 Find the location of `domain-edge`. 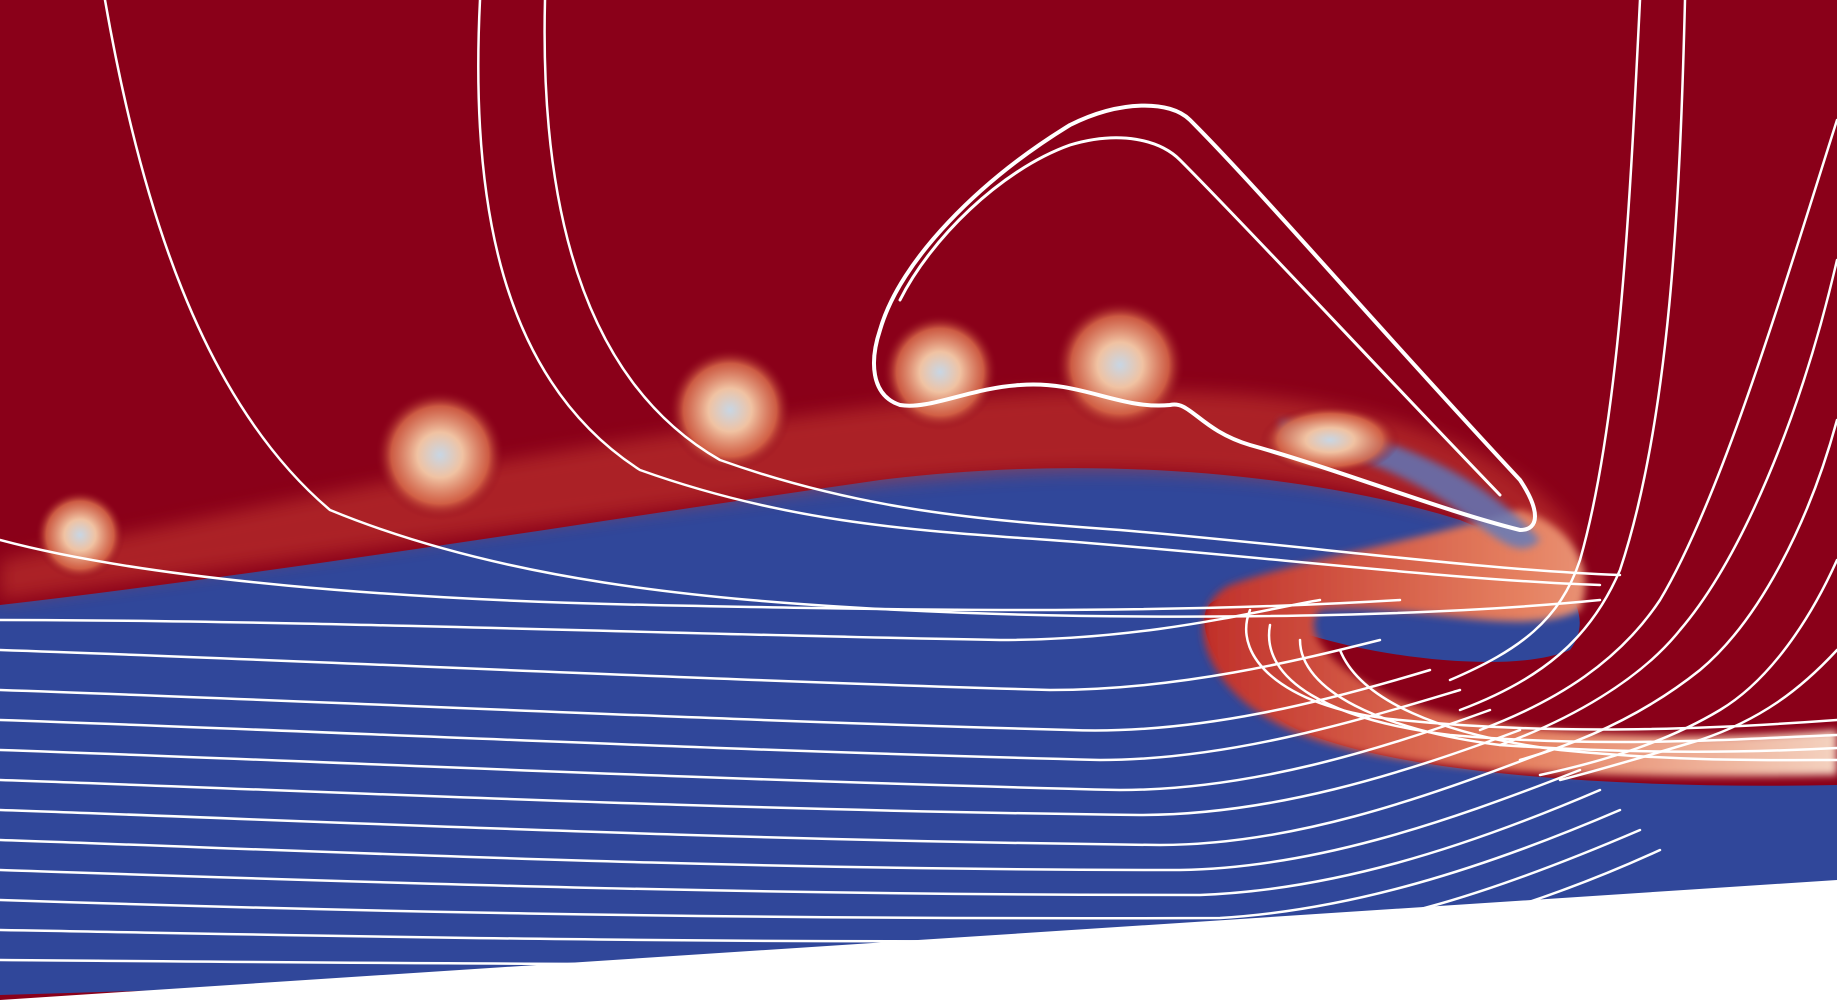

domain-edge is located at coordinates (918, 940).